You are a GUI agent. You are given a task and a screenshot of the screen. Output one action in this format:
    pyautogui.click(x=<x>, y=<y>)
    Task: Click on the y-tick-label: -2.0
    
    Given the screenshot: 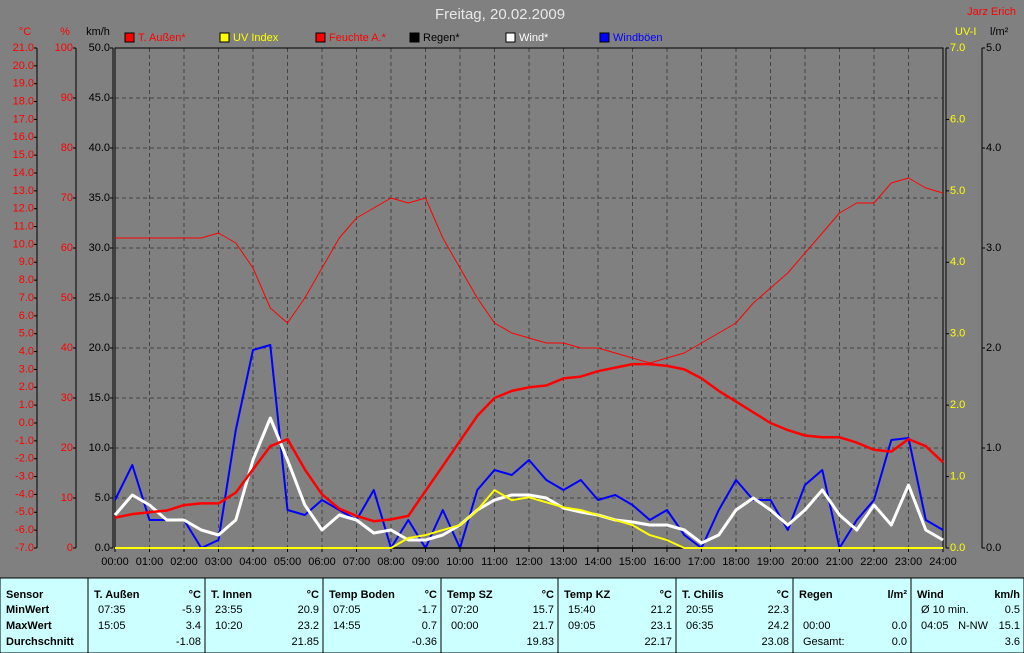 What is the action you would take?
    pyautogui.click(x=24, y=459)
    